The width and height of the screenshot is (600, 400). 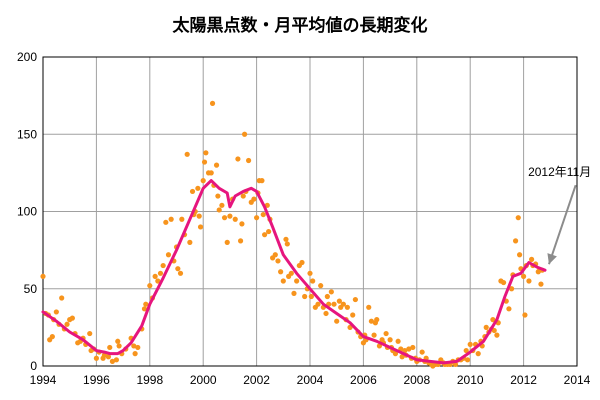 What do you see at coordinates (552, 259) in the screenshot?
I see `annotation-arrowhead` at bounding box center [552, 259].